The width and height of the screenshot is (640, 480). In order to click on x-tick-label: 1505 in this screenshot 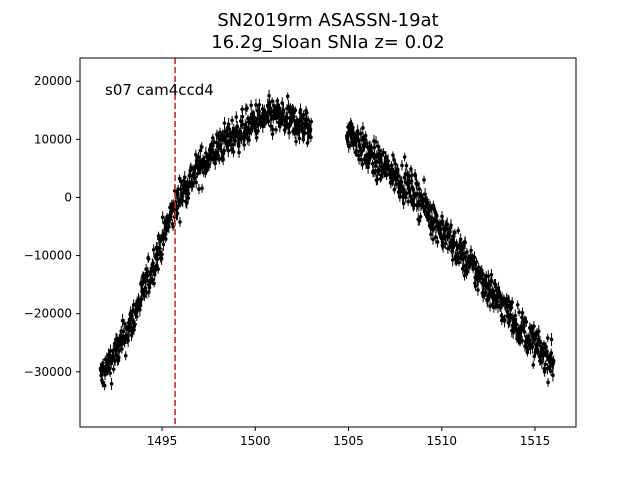, I will do `click(348, 441)`.